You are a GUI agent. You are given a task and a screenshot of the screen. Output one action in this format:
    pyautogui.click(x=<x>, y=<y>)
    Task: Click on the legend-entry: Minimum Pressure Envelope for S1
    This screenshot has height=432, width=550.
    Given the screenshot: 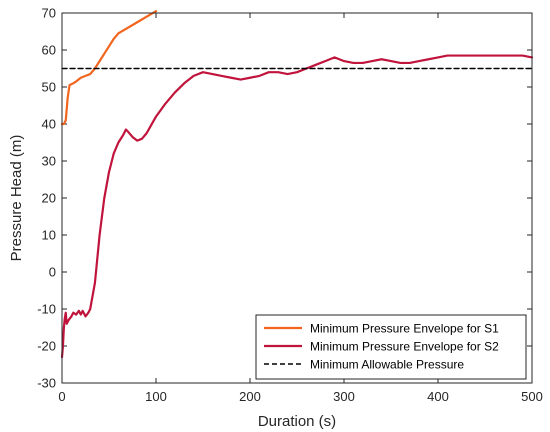 What is the action you would take?
    pyautogui.click(x=404, y=329)
    